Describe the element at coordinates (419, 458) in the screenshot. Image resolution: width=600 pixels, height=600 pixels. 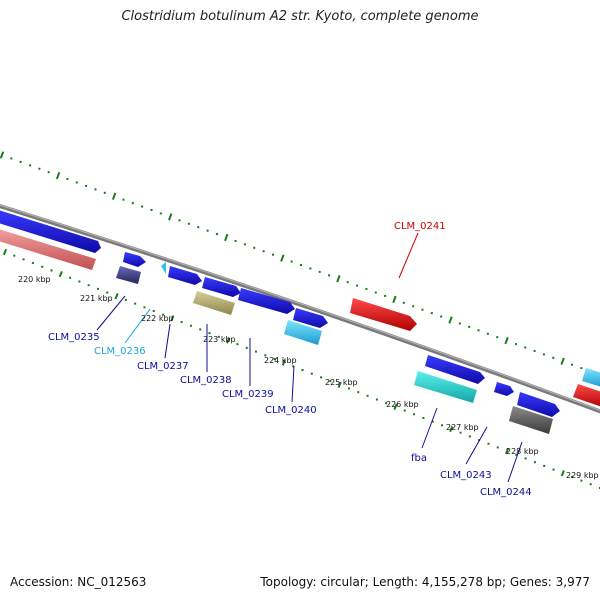
I see `gene-label: fba` at that location.